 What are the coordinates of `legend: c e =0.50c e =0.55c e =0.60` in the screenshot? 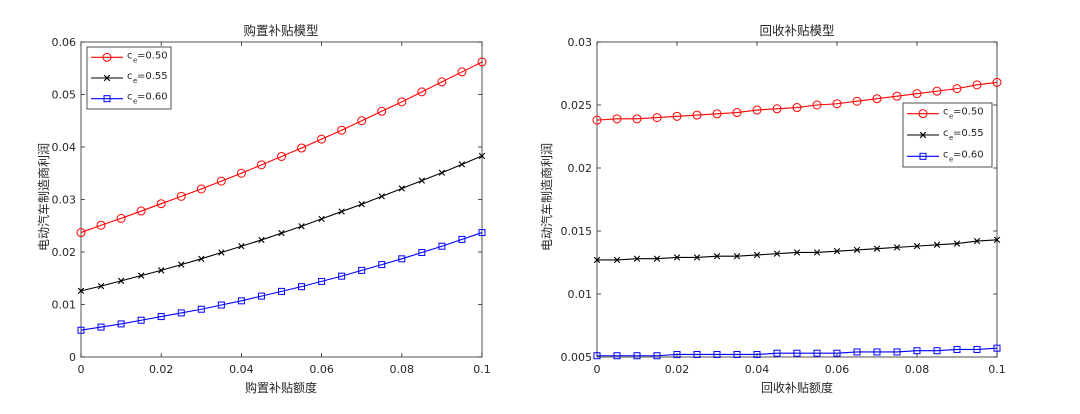 It's located at (129, 78).